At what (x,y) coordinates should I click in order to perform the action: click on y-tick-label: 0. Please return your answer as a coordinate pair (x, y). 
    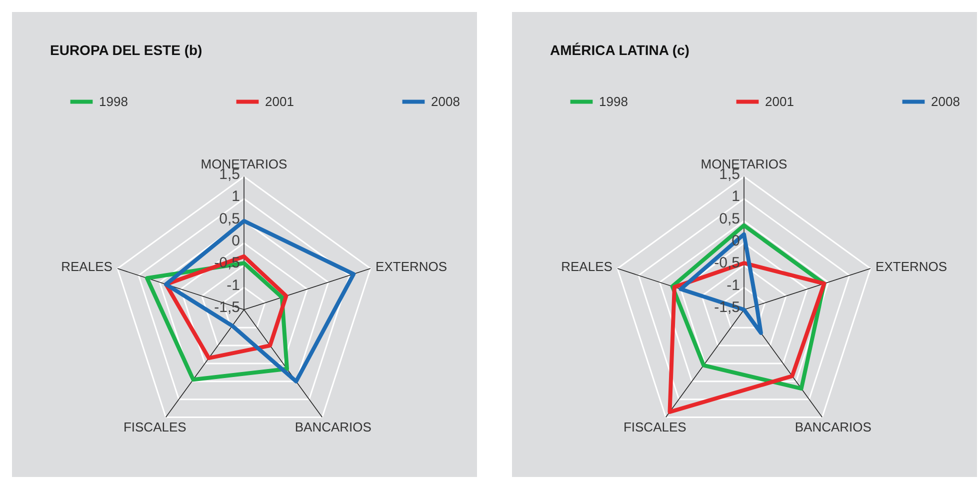
    Looking at the image, I should click on (236, 241).